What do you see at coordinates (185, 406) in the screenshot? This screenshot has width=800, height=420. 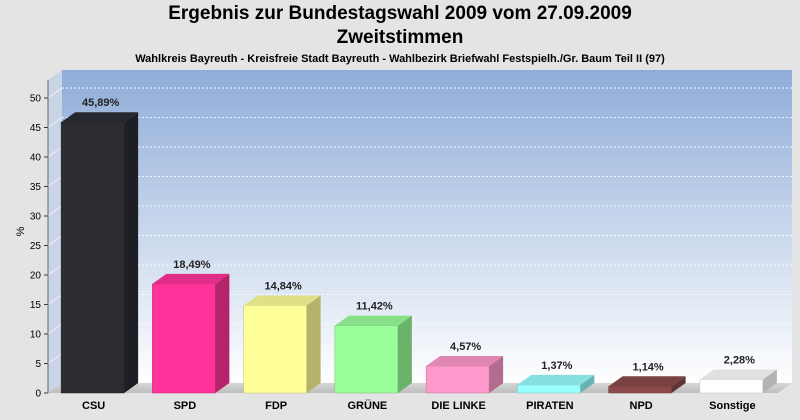 I see `x-tick-label: SPD` at bounding box center [185, 406].